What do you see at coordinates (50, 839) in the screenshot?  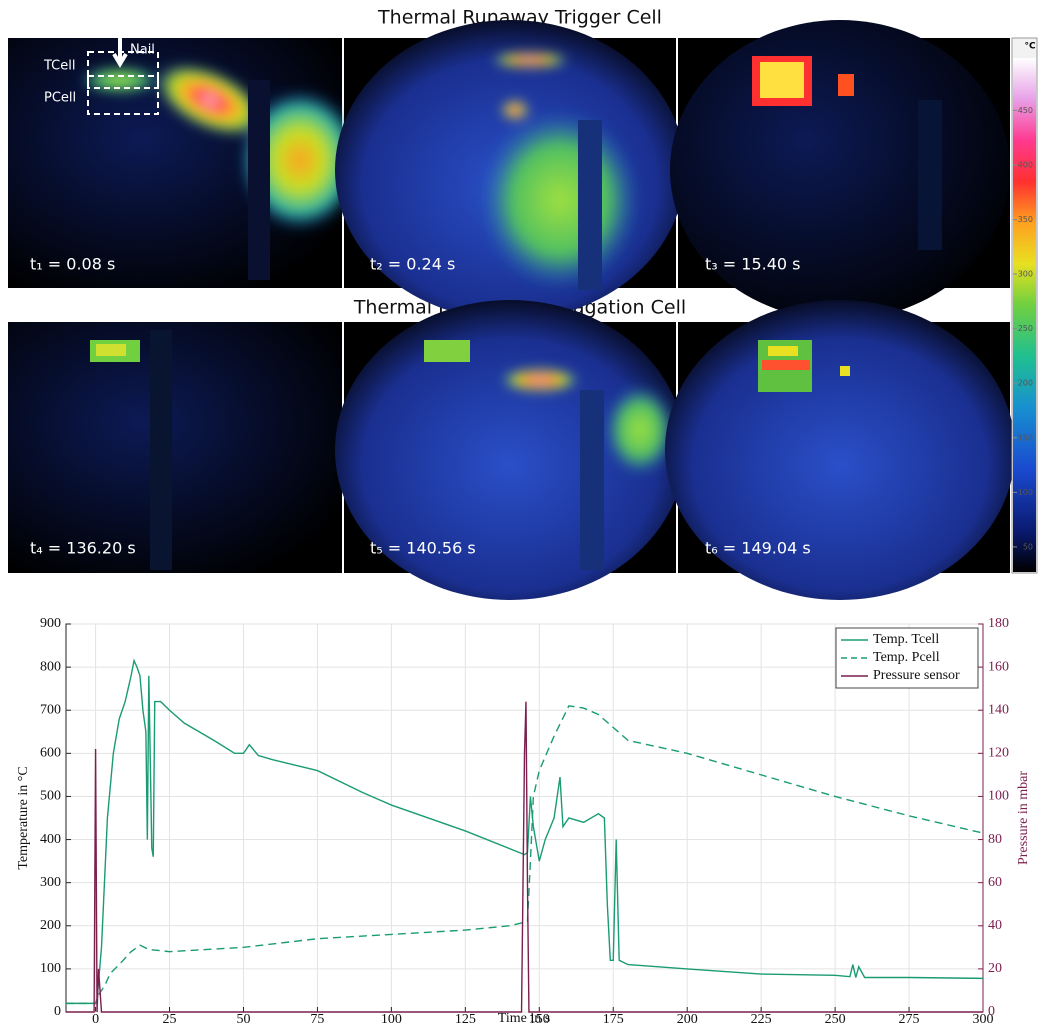 I see `y-tick-label: 400` at bounding box center [50, 839].